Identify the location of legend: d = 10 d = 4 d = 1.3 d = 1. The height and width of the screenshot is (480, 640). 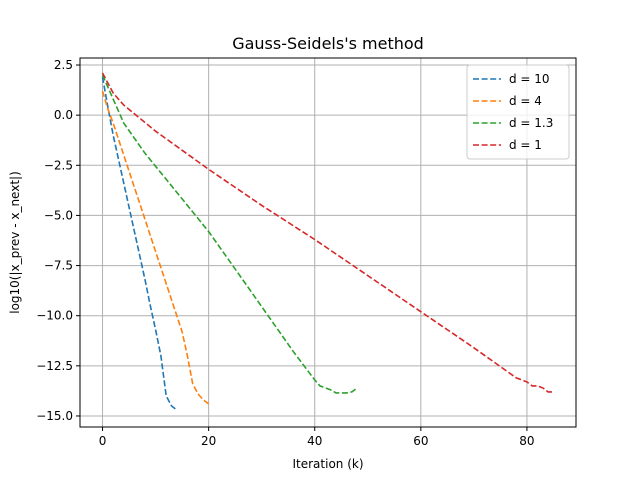
(518, 112).